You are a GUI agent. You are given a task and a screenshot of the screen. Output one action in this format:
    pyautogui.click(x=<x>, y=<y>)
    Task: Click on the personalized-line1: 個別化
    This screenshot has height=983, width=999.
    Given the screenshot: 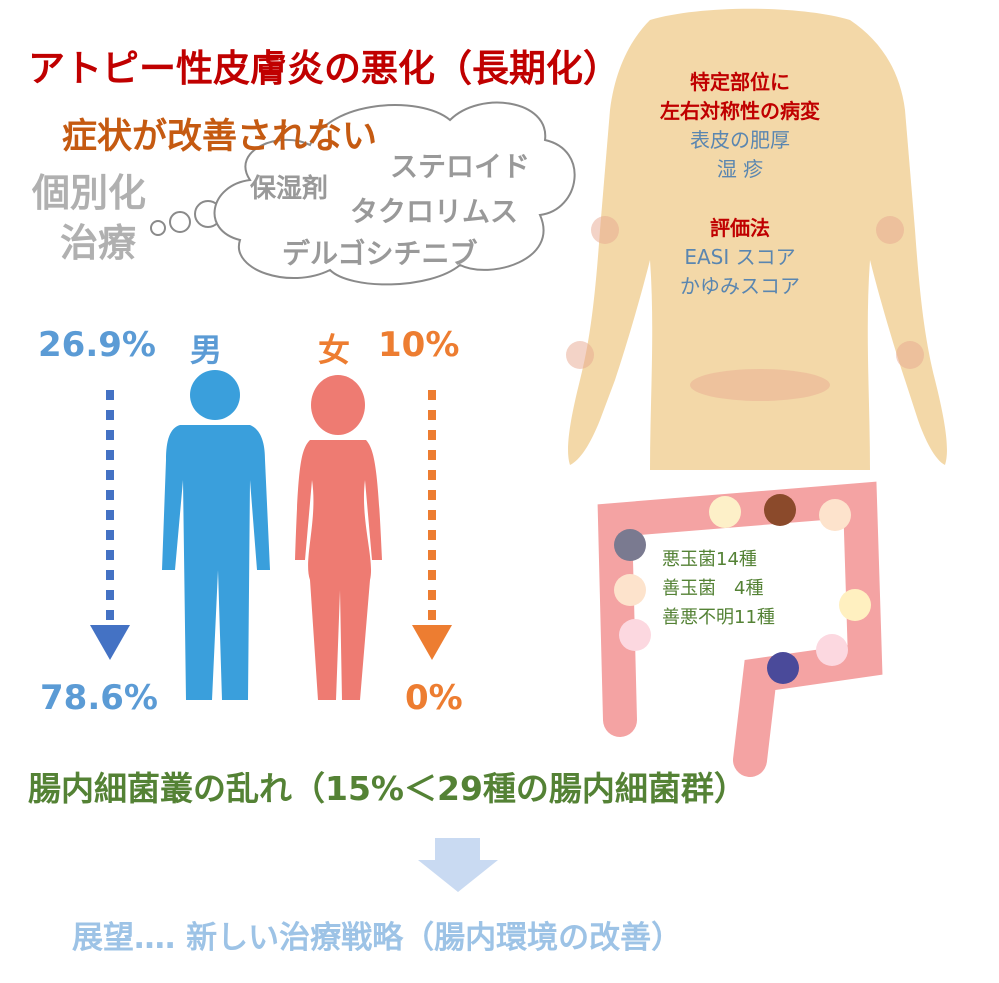 What is the action you would take?
    pyautogui.click(x=89, y=193)
    